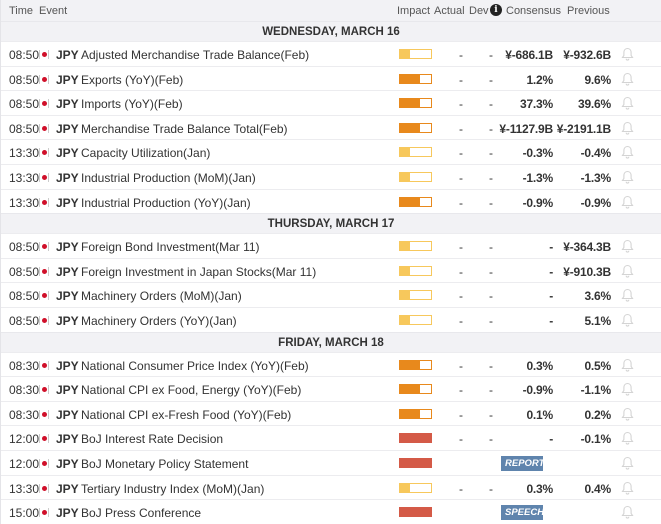  What do you see at coordinates (170, 247) in the screenshot?
I see `event-name: Foreign Bond Investment(Mar 11)` at bounding box center [170, 247].